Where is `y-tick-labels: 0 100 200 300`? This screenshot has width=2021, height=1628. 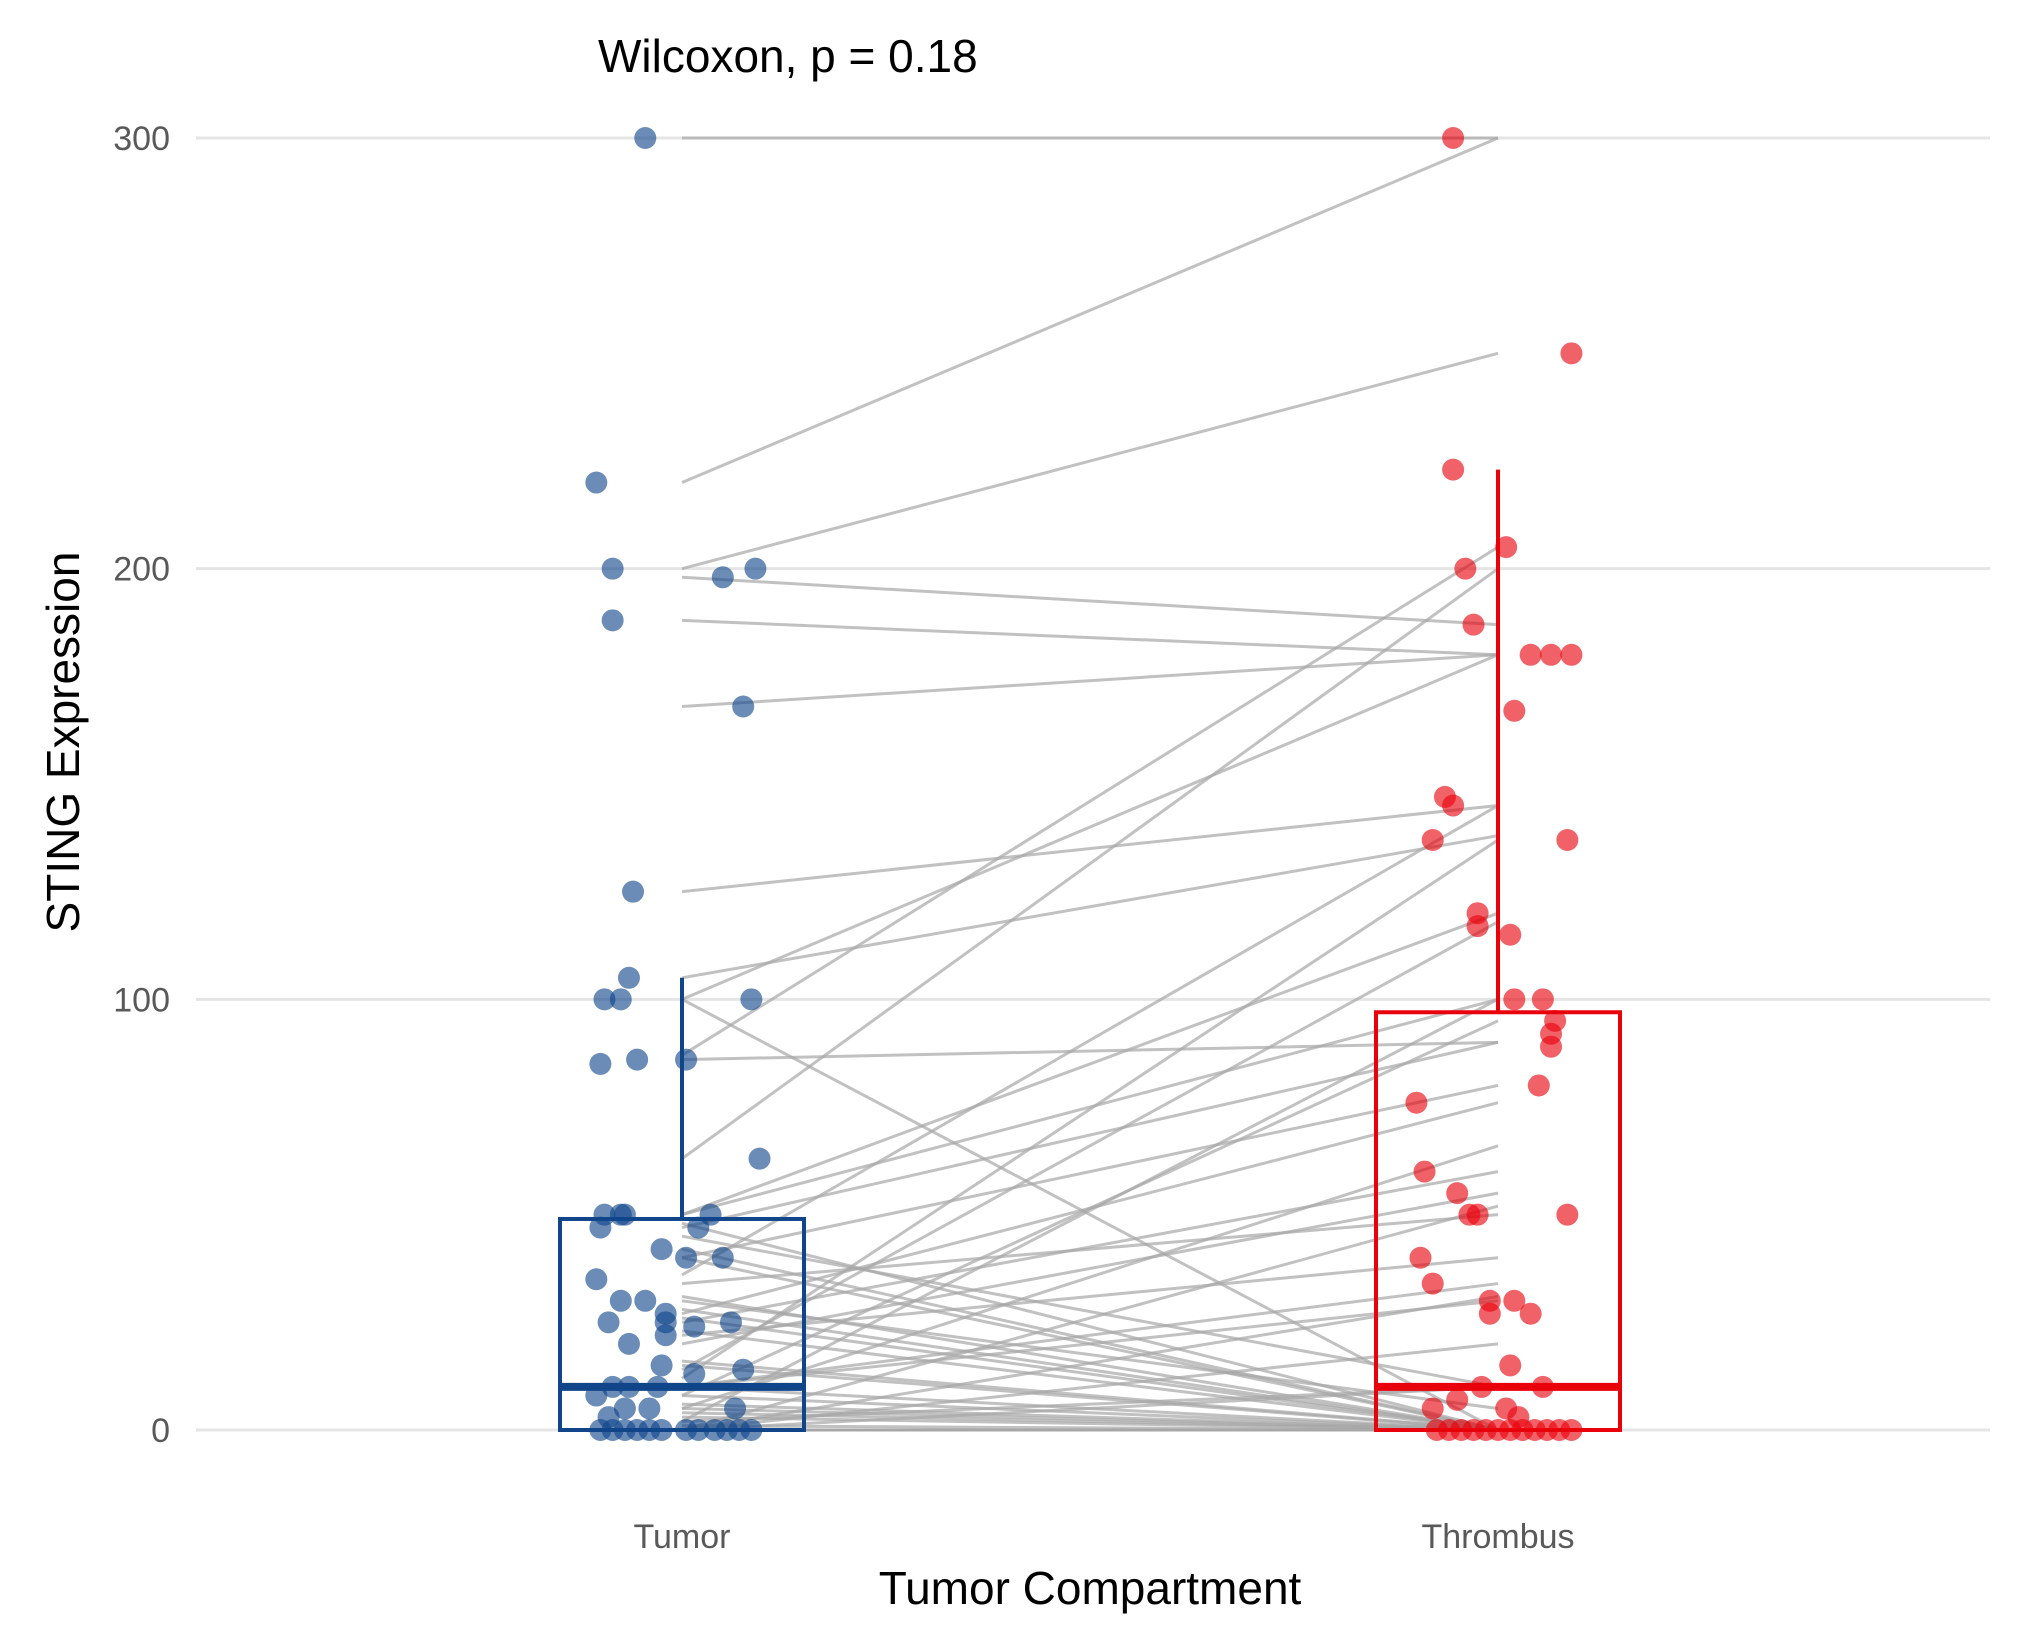 y-tick-labels: 0 100 200 300 is located at coordinates (141, 785).